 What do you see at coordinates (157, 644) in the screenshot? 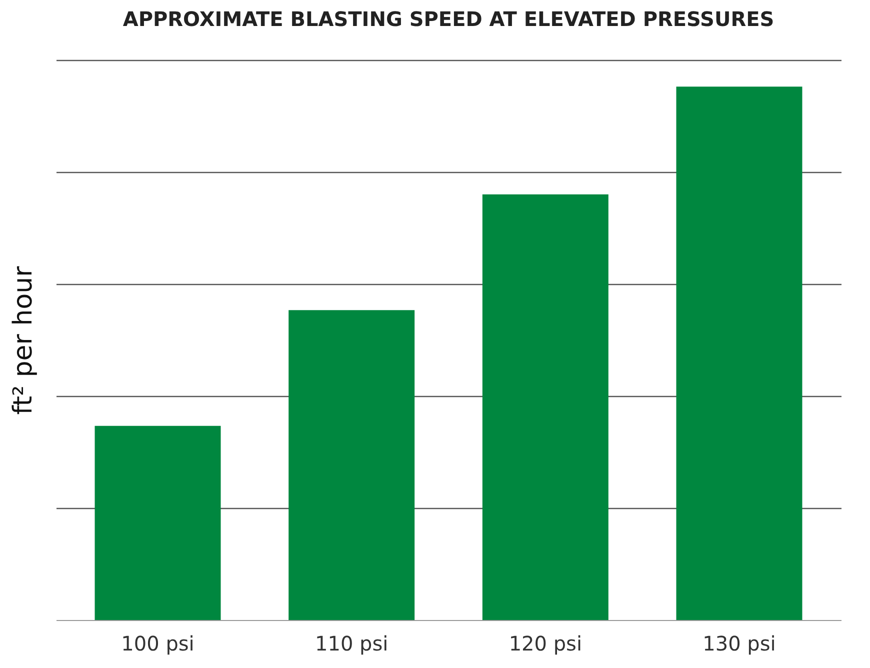
I see `x-tick-label: 100 psi` at bounding box center [157, 644].